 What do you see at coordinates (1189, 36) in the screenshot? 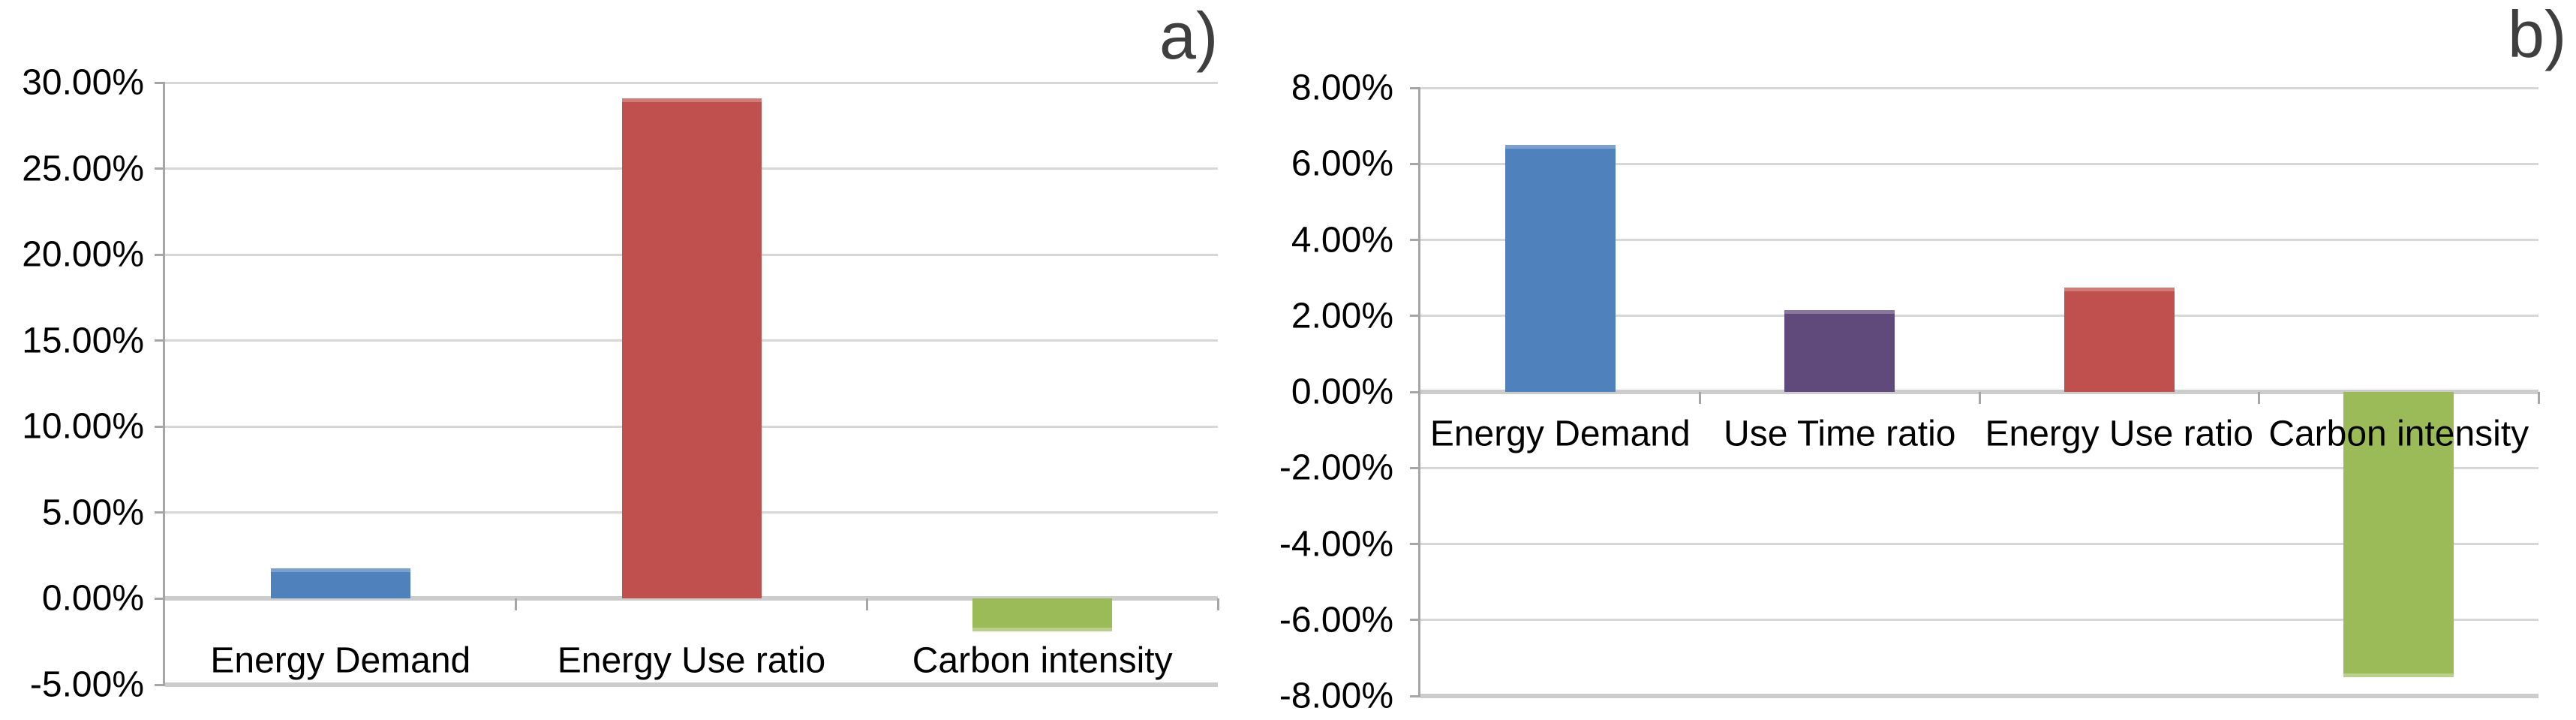
I see `panel-label-a: a)` at bounding box center [1189, 36].